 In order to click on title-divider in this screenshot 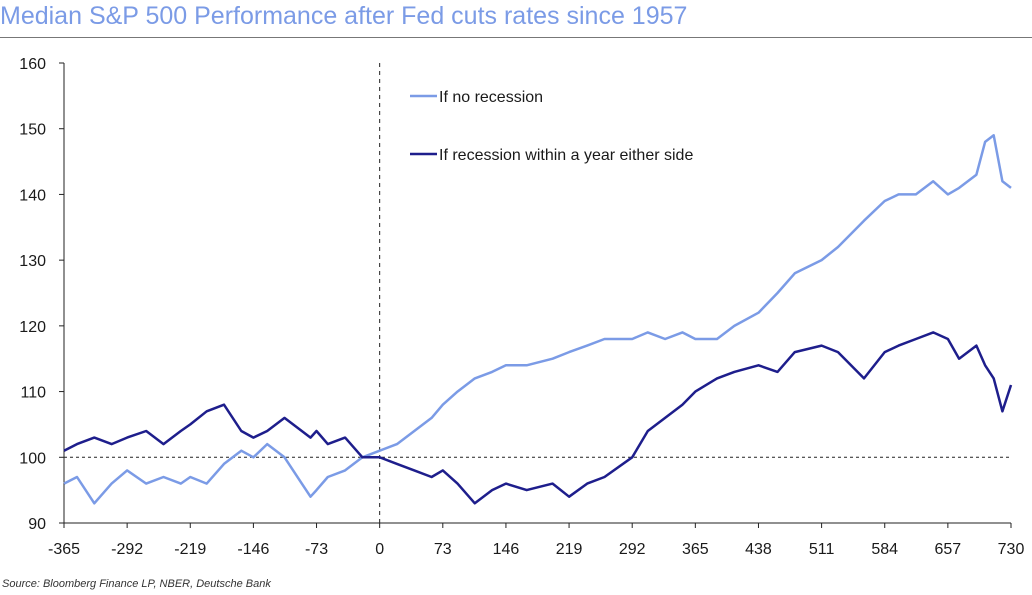, I will do `click(516, 37)`.